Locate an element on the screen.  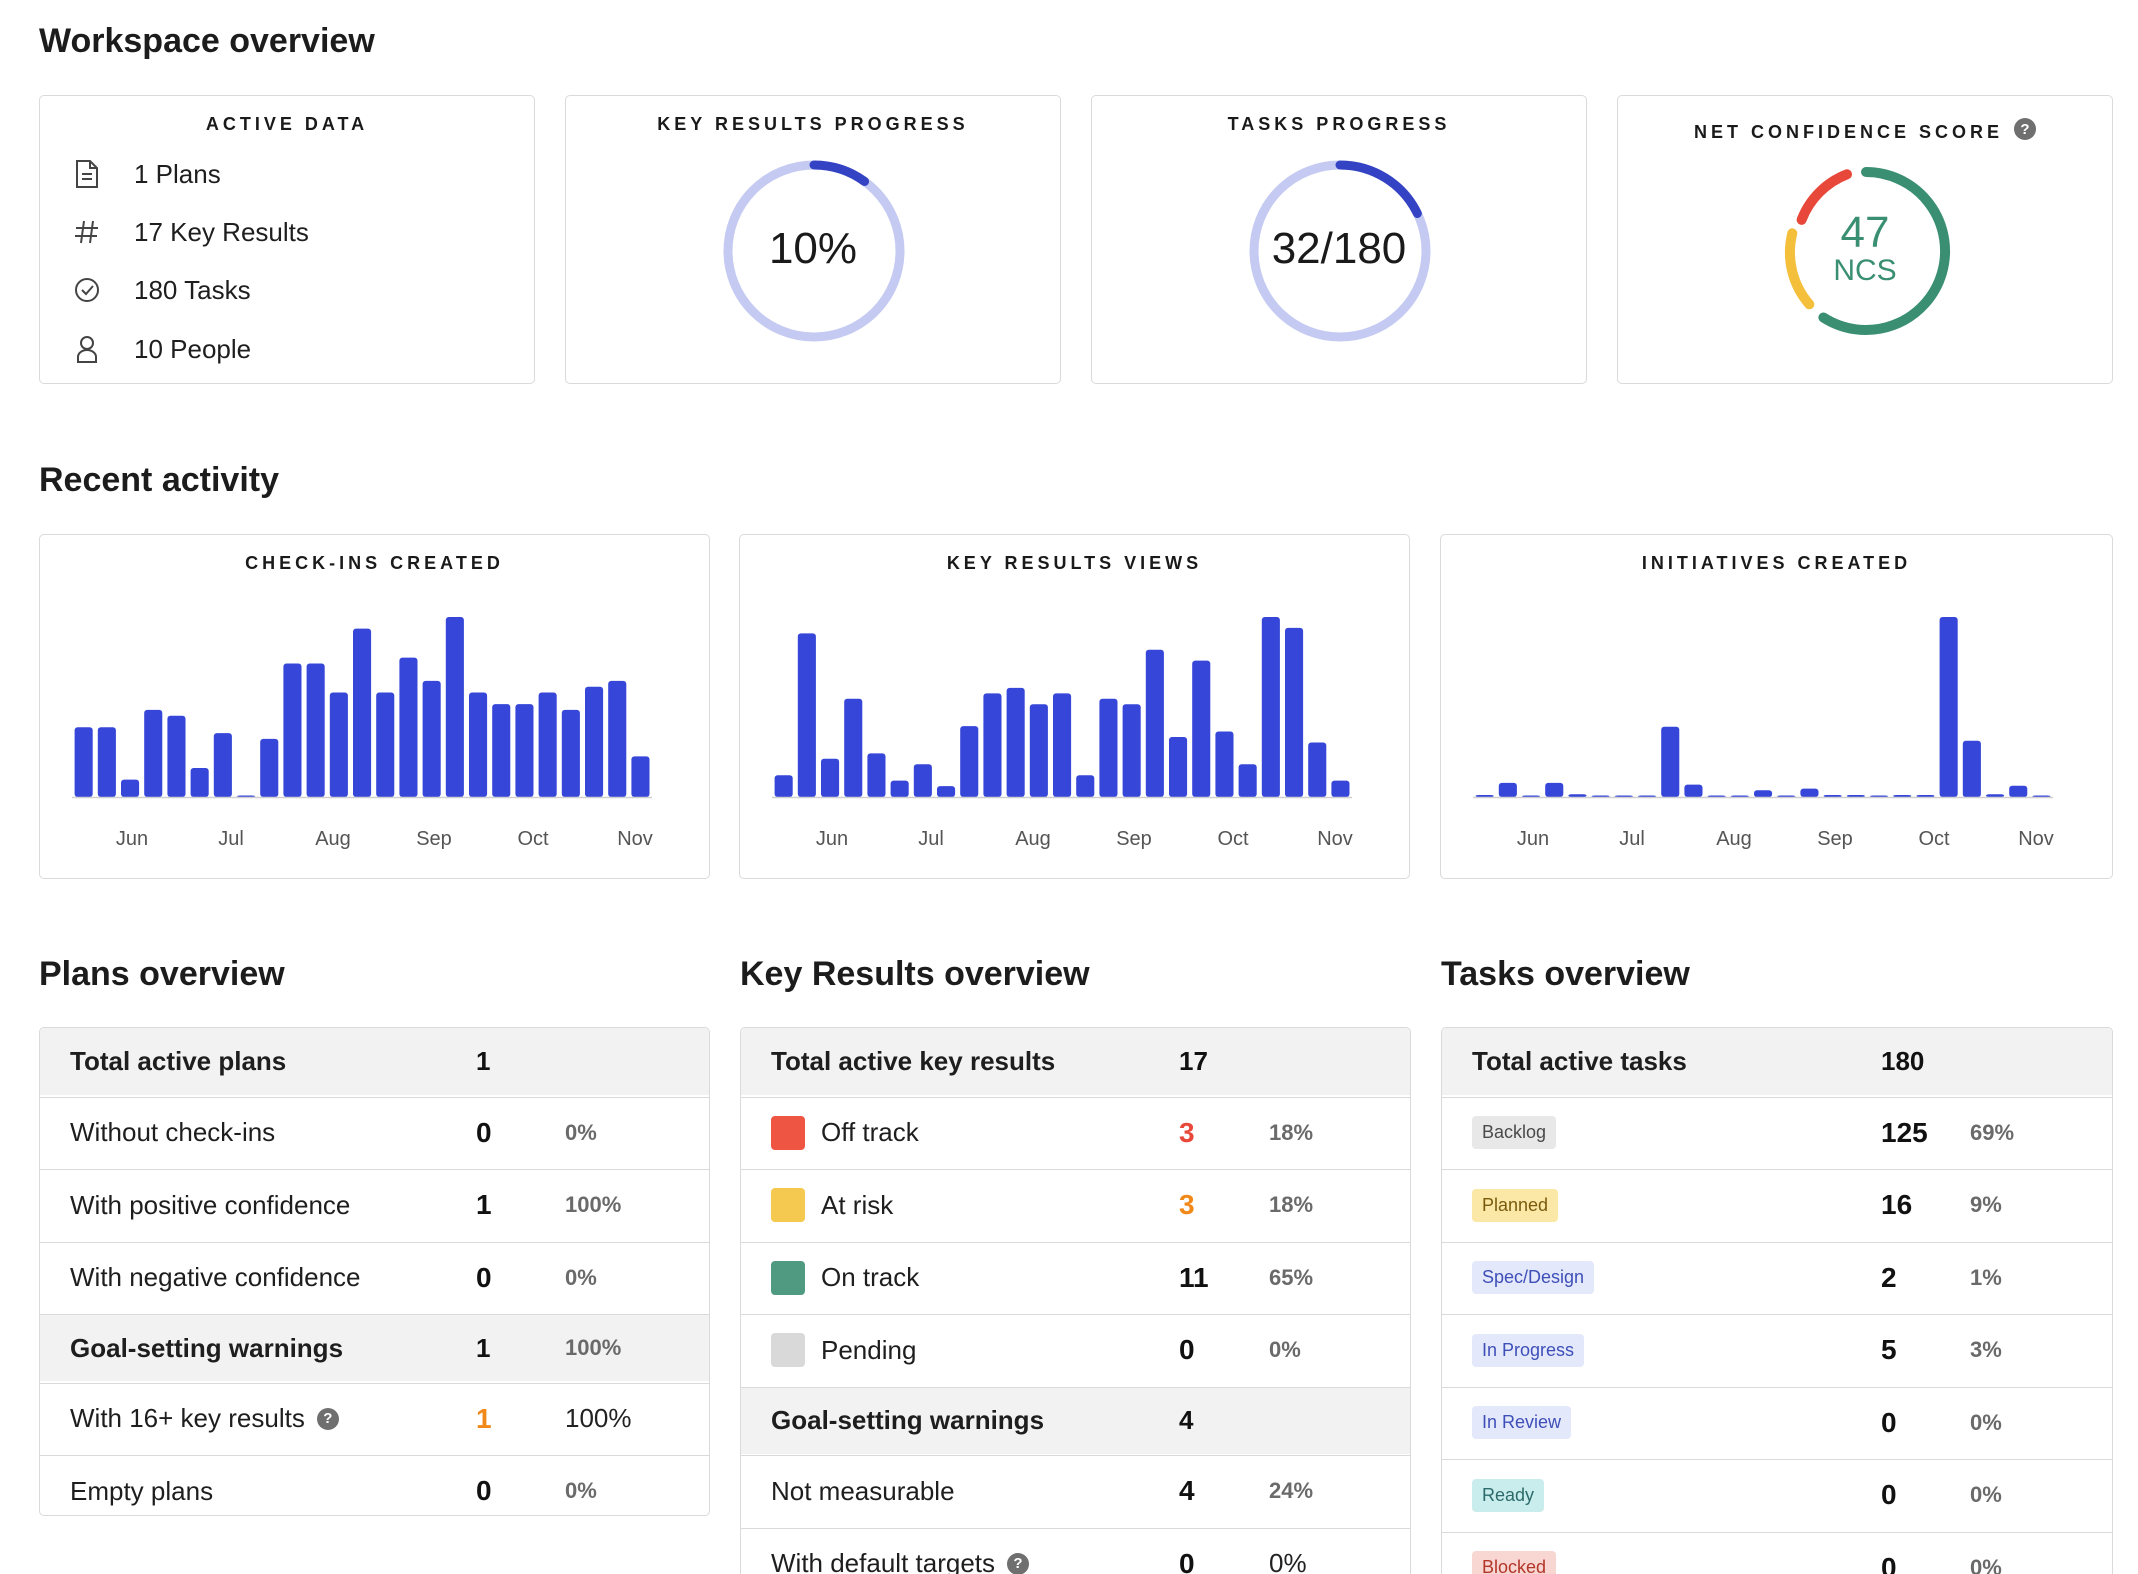
key-results-row: Total active key results 17 is located at coordinates (1075, 1061).